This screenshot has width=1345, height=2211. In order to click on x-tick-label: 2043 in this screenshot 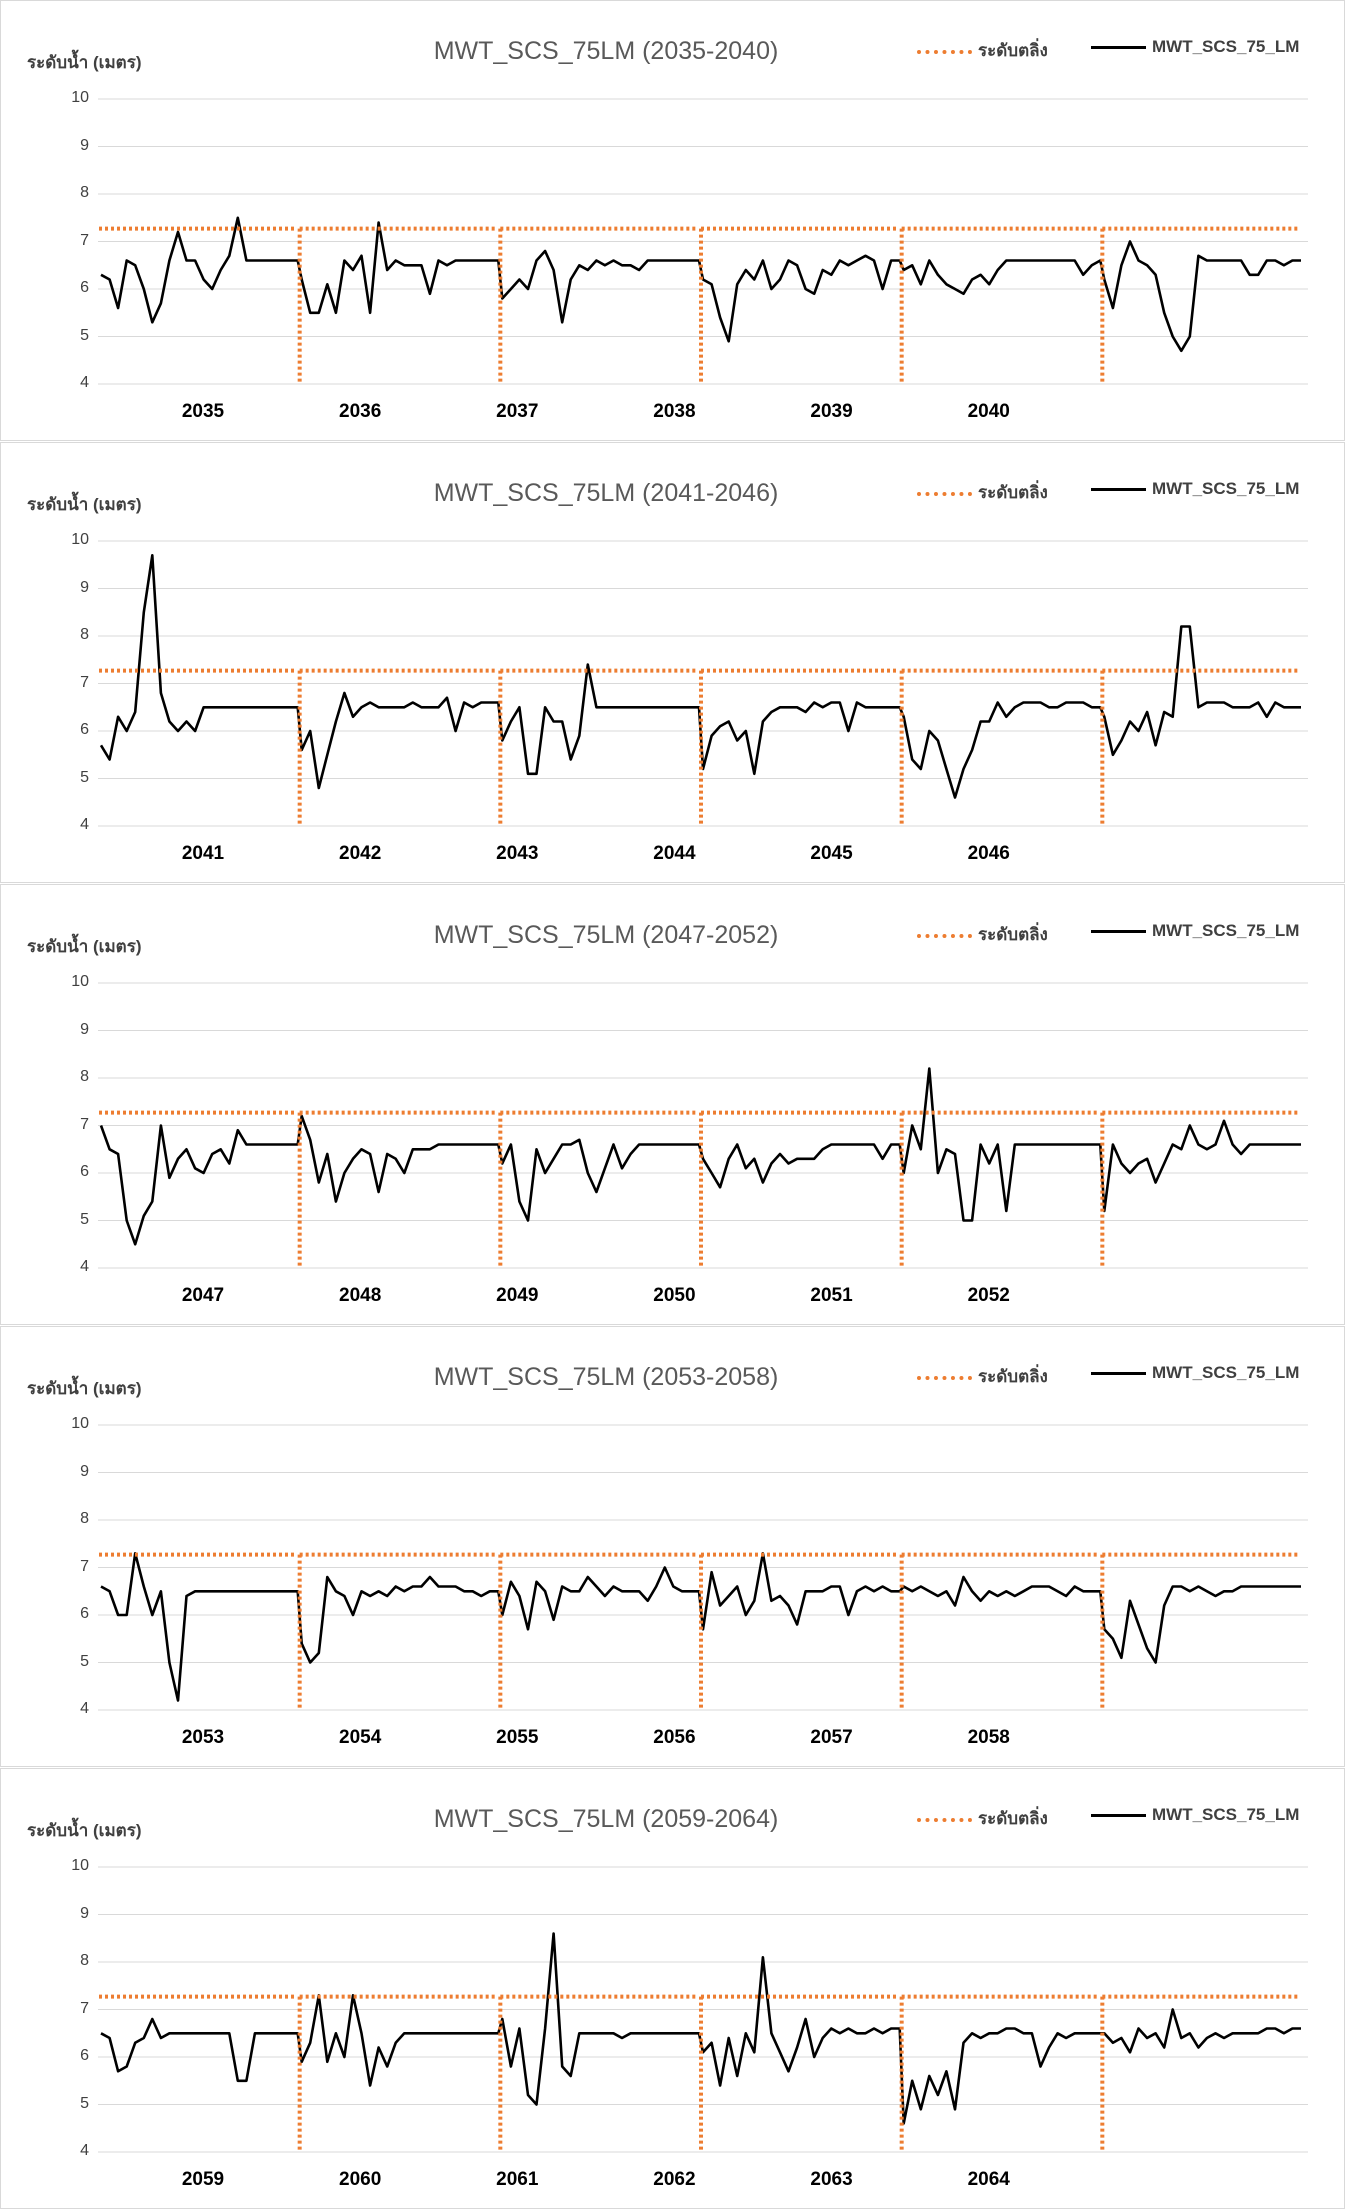, I will do `click(517, 853)`.